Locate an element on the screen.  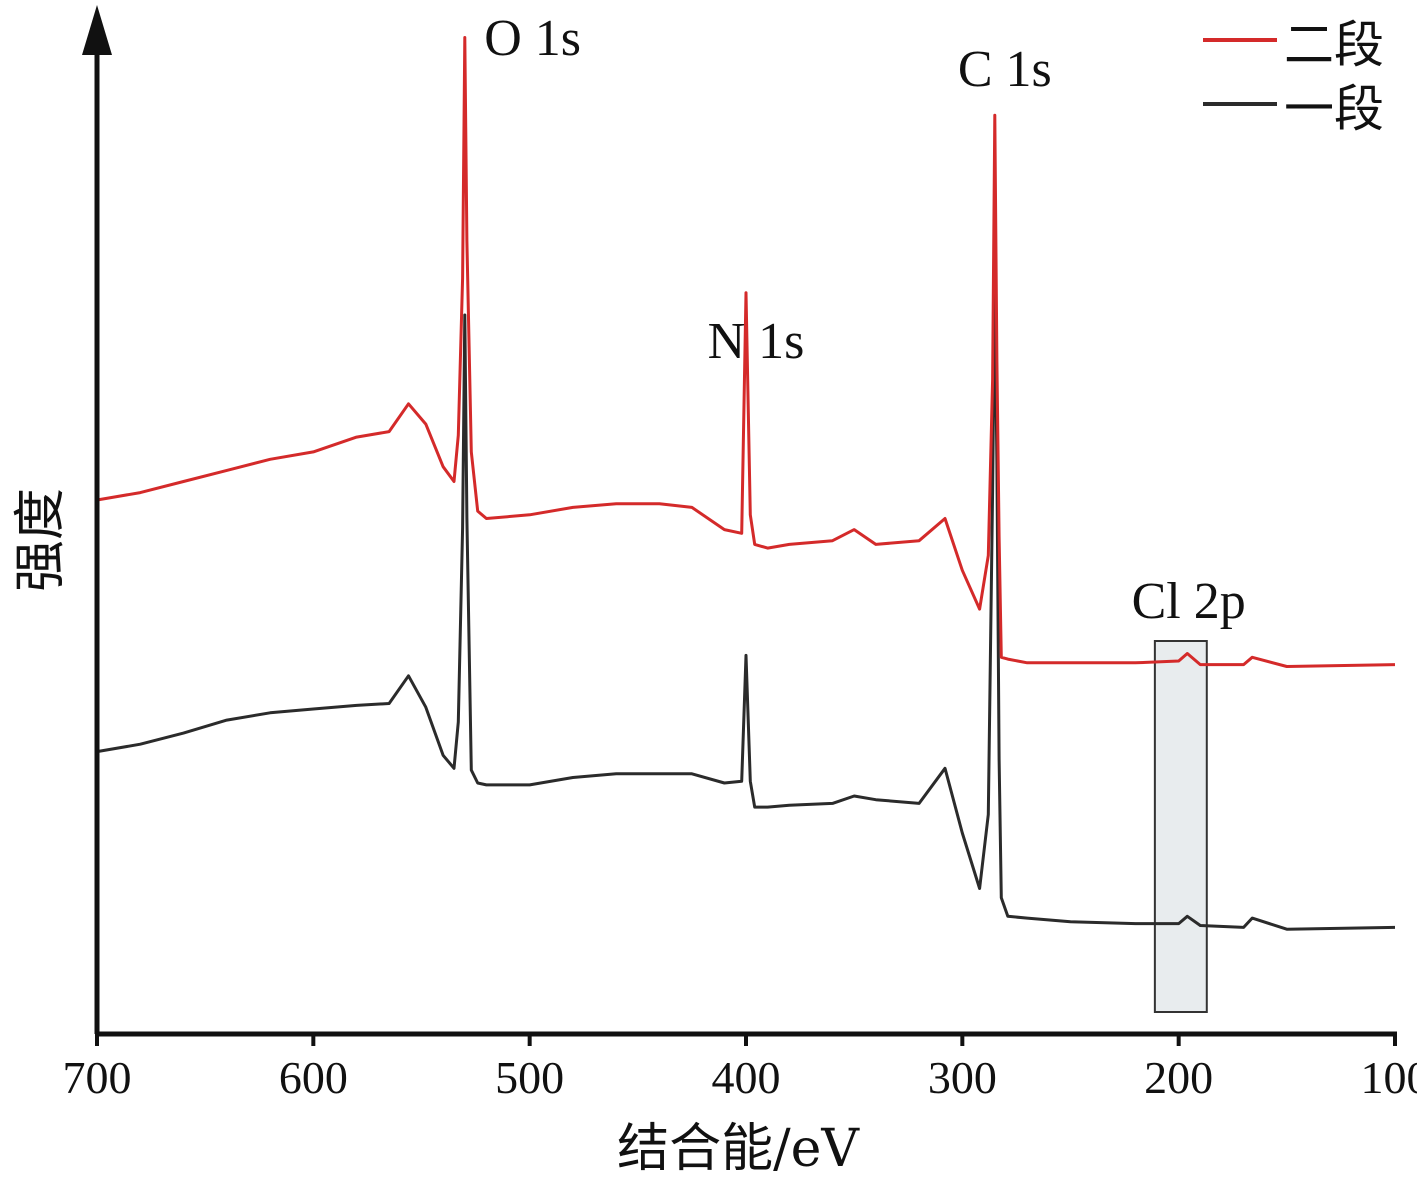
y-axis-arrow-icon is located at coordinates (97, 30).